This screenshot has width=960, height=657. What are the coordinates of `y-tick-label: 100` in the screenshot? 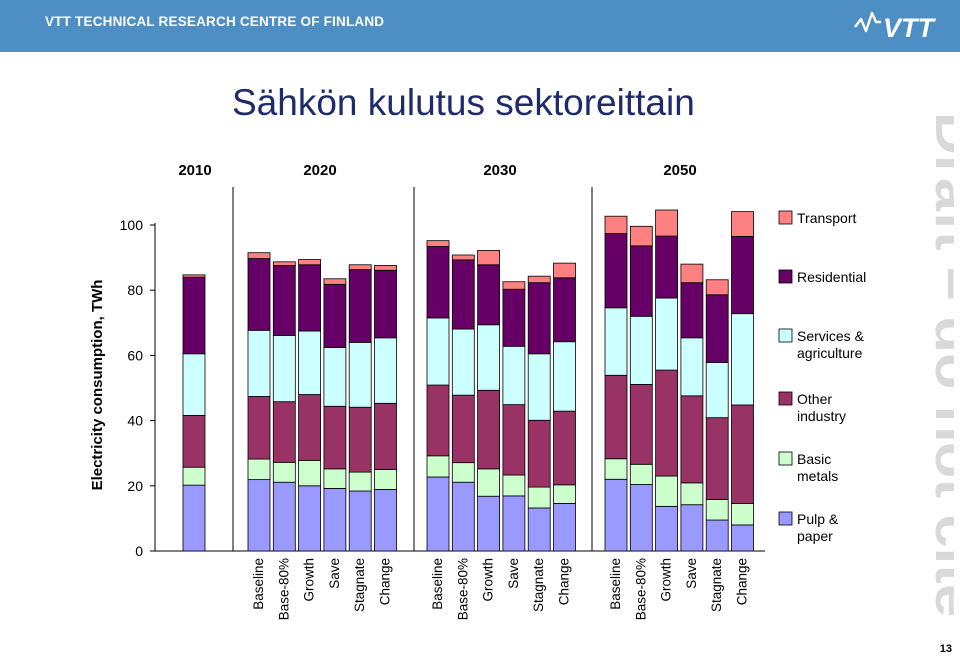 It's located at (132, 225).